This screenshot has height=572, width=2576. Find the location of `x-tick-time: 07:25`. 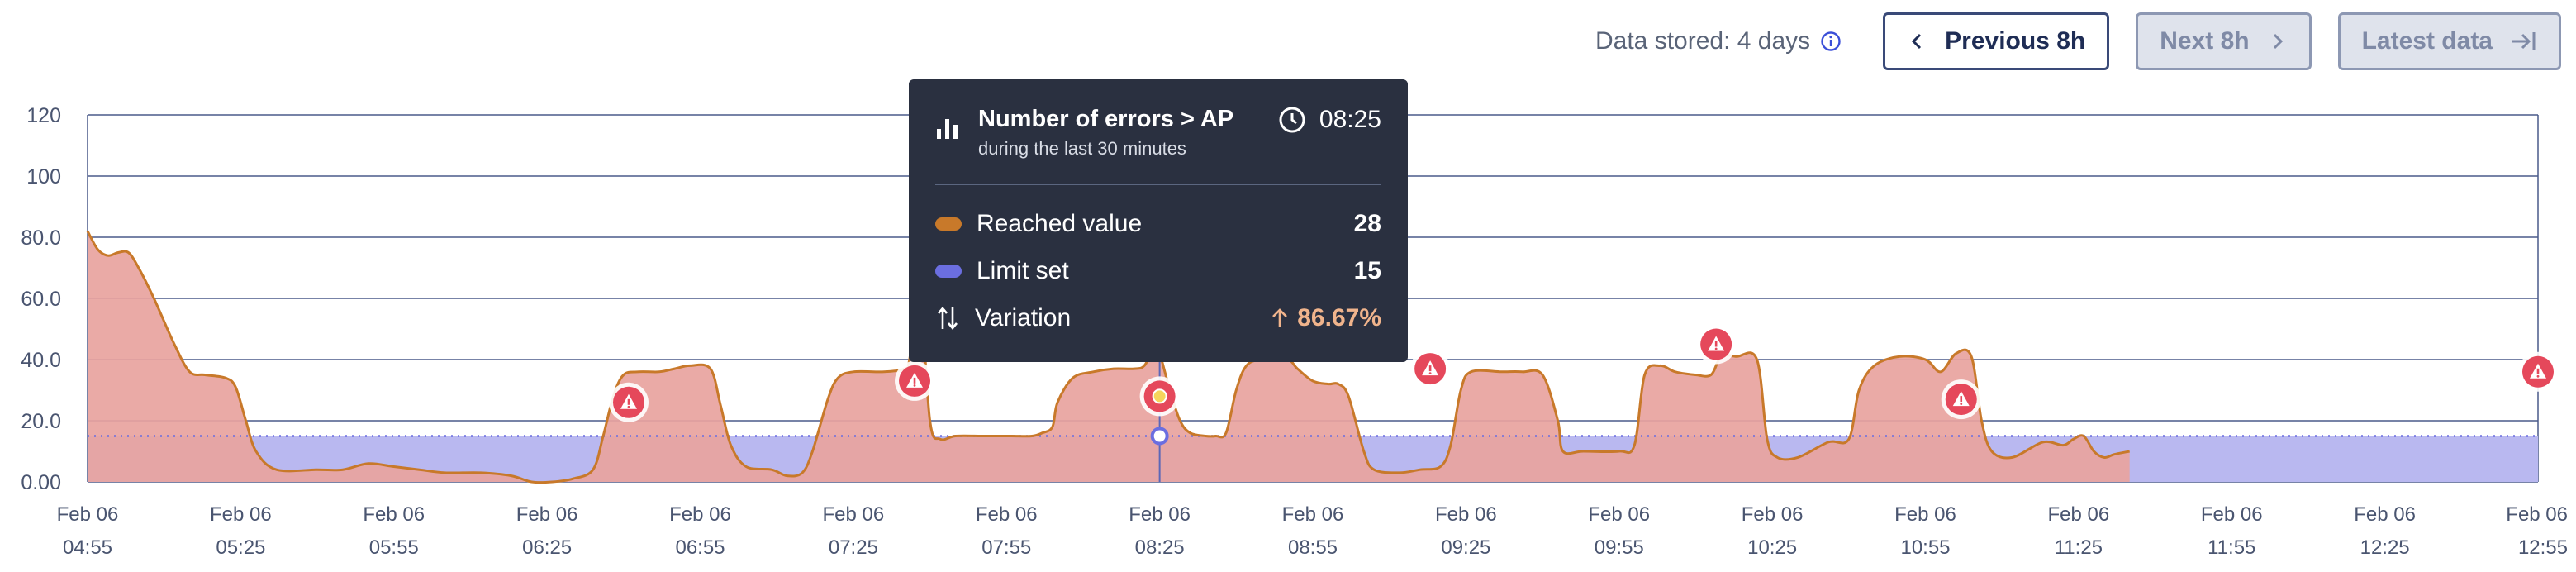

x-tick-time: 07:25 is located at coordinates (854, 547).